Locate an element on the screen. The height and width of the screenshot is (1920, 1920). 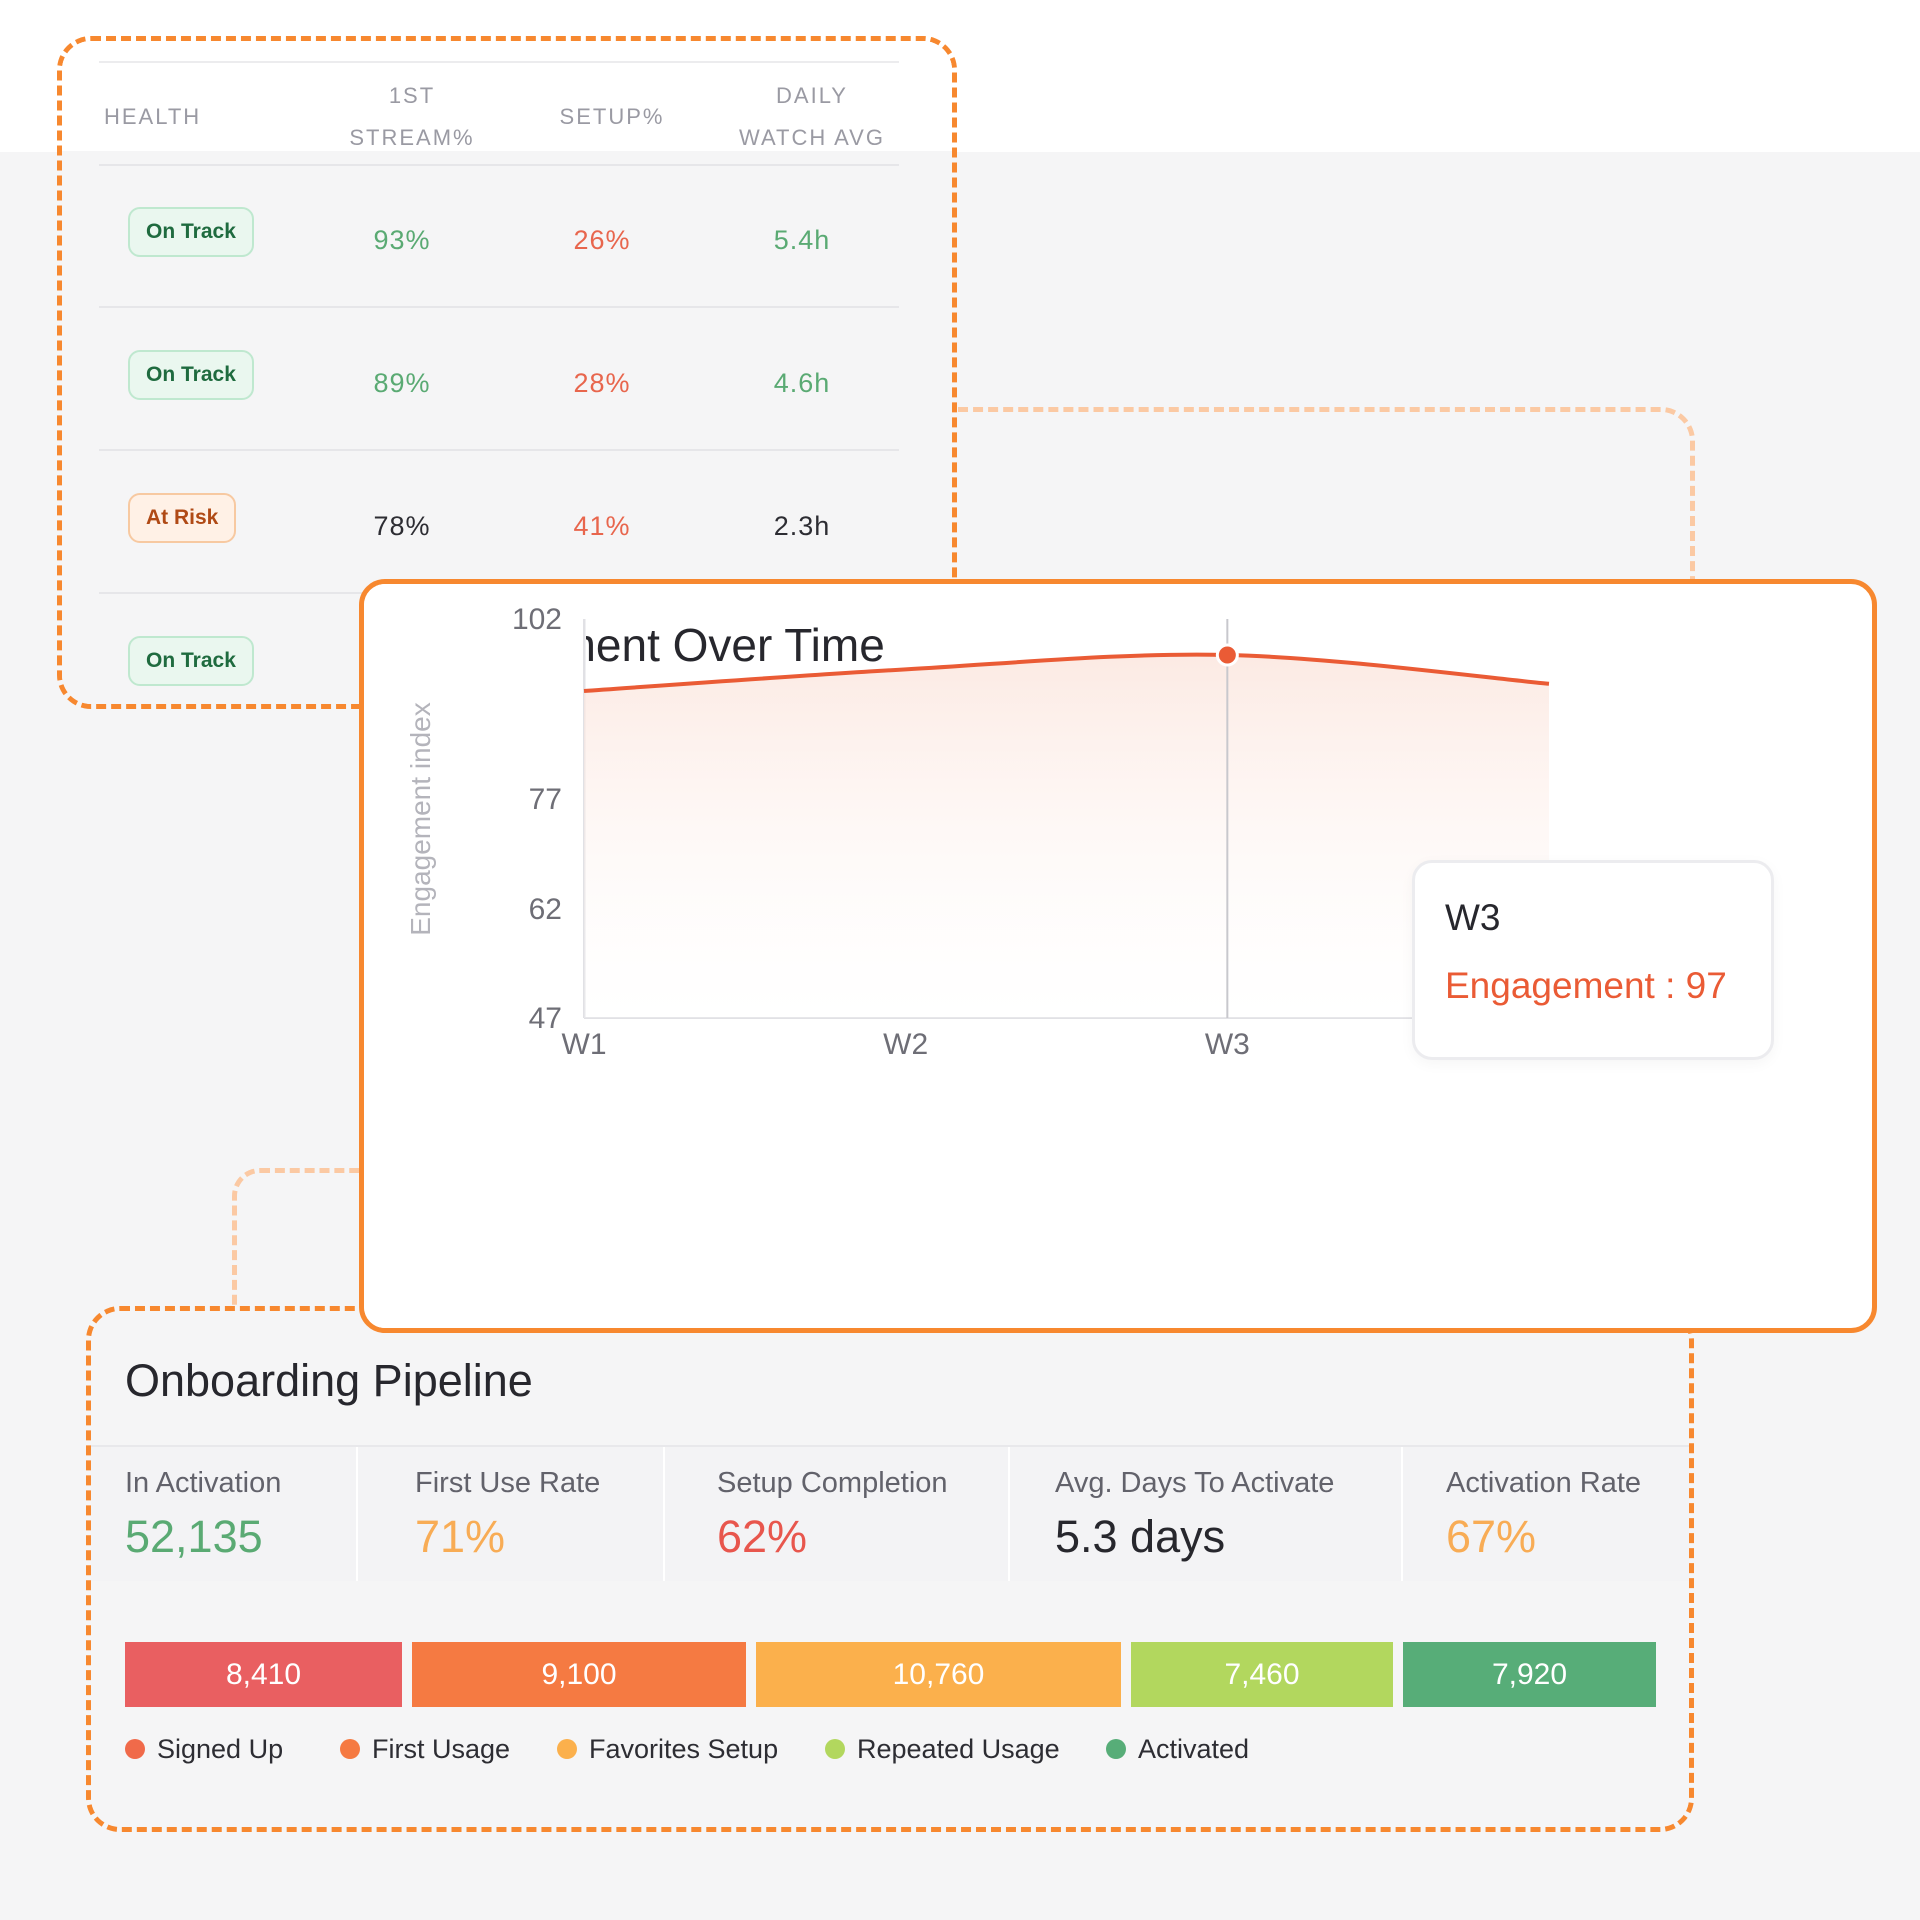
stat-label: Setup Completion is located at coordinates (832, 1483).